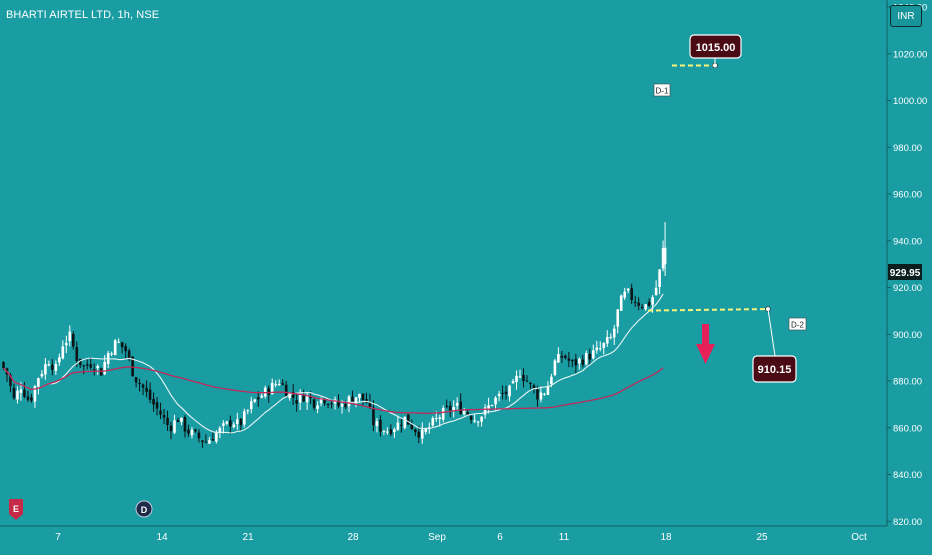 The height and width of the screenshot is (555, 932). I want to click on annotation-layer: 1015.00 D-1 910.15 D-2, so click(727, 208).